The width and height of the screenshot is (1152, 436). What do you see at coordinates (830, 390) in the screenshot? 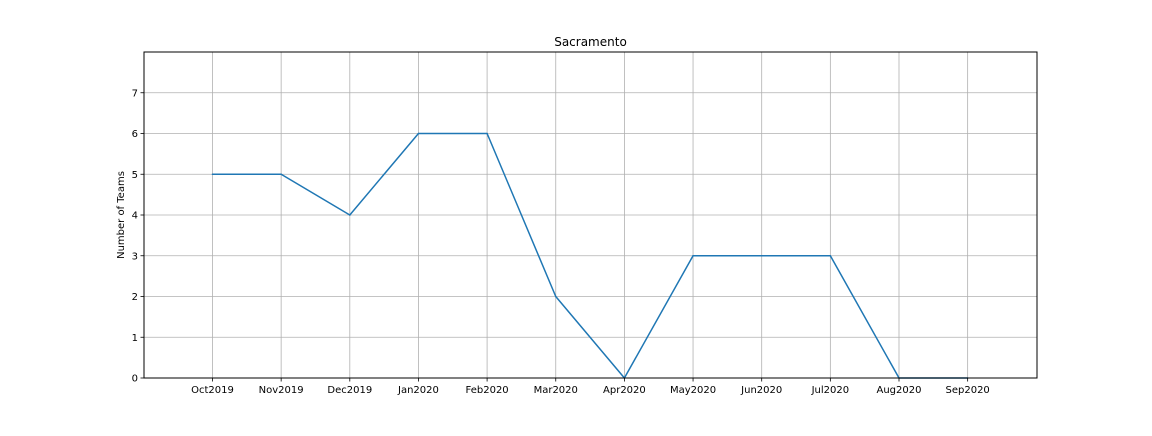
I see `x-tick-label: Jul2020` at bounding box center [830, 390].